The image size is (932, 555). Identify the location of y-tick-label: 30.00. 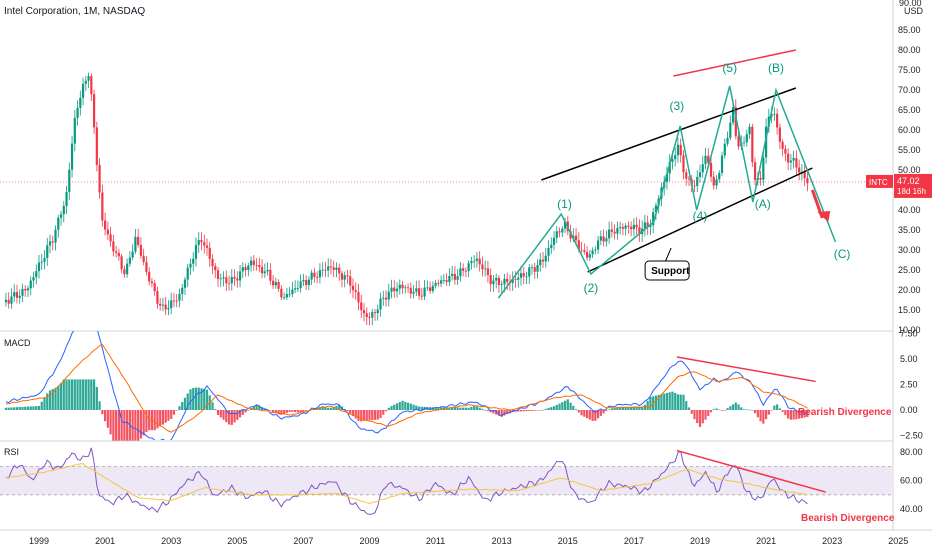
(909, 250).